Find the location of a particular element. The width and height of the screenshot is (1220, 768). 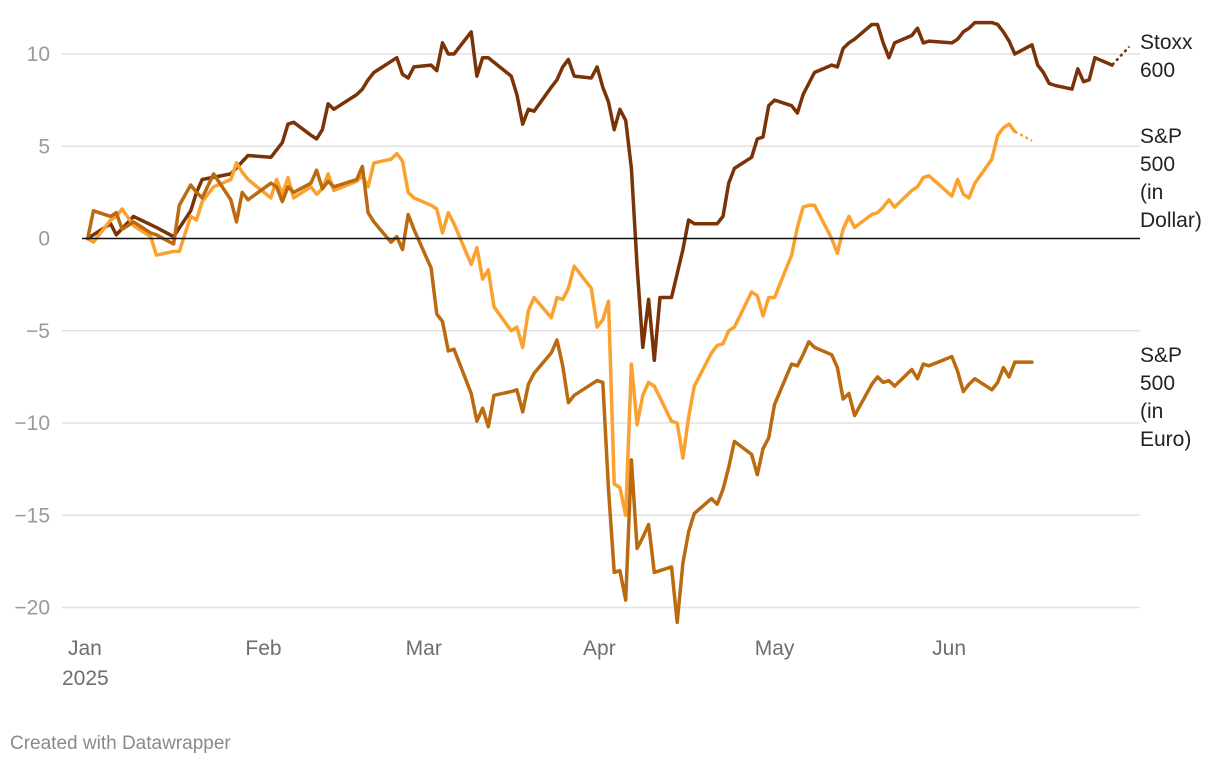

series-label: Dollar) is located at coordinates (1171, 220).